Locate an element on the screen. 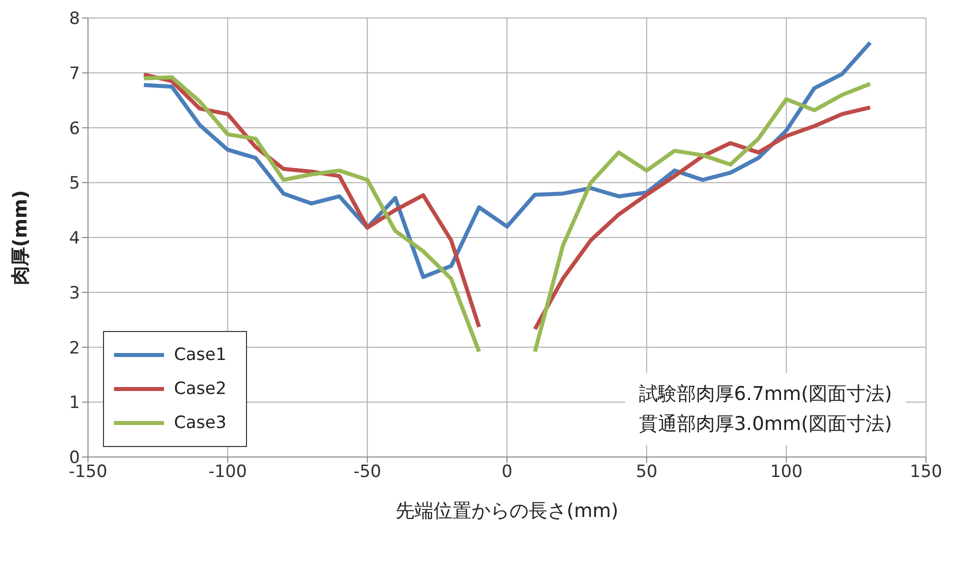 The width and height of the screenshot is (954, 565). x-tick-label: 50 is located at coordinates (647, 472).